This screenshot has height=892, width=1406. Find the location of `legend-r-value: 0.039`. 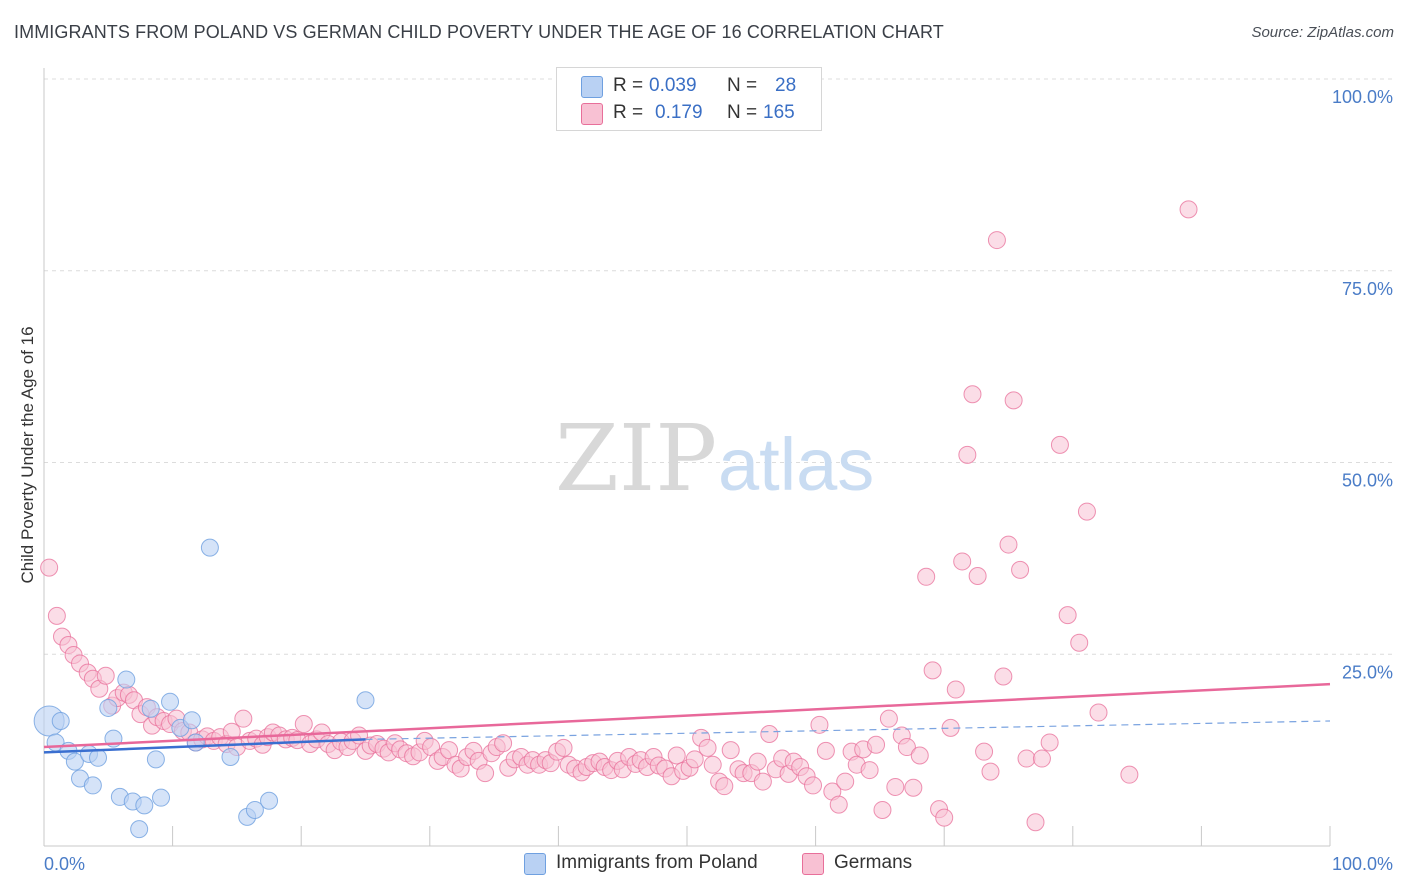

legend-r-value: 0.039 is located at coordinates (673, 85).